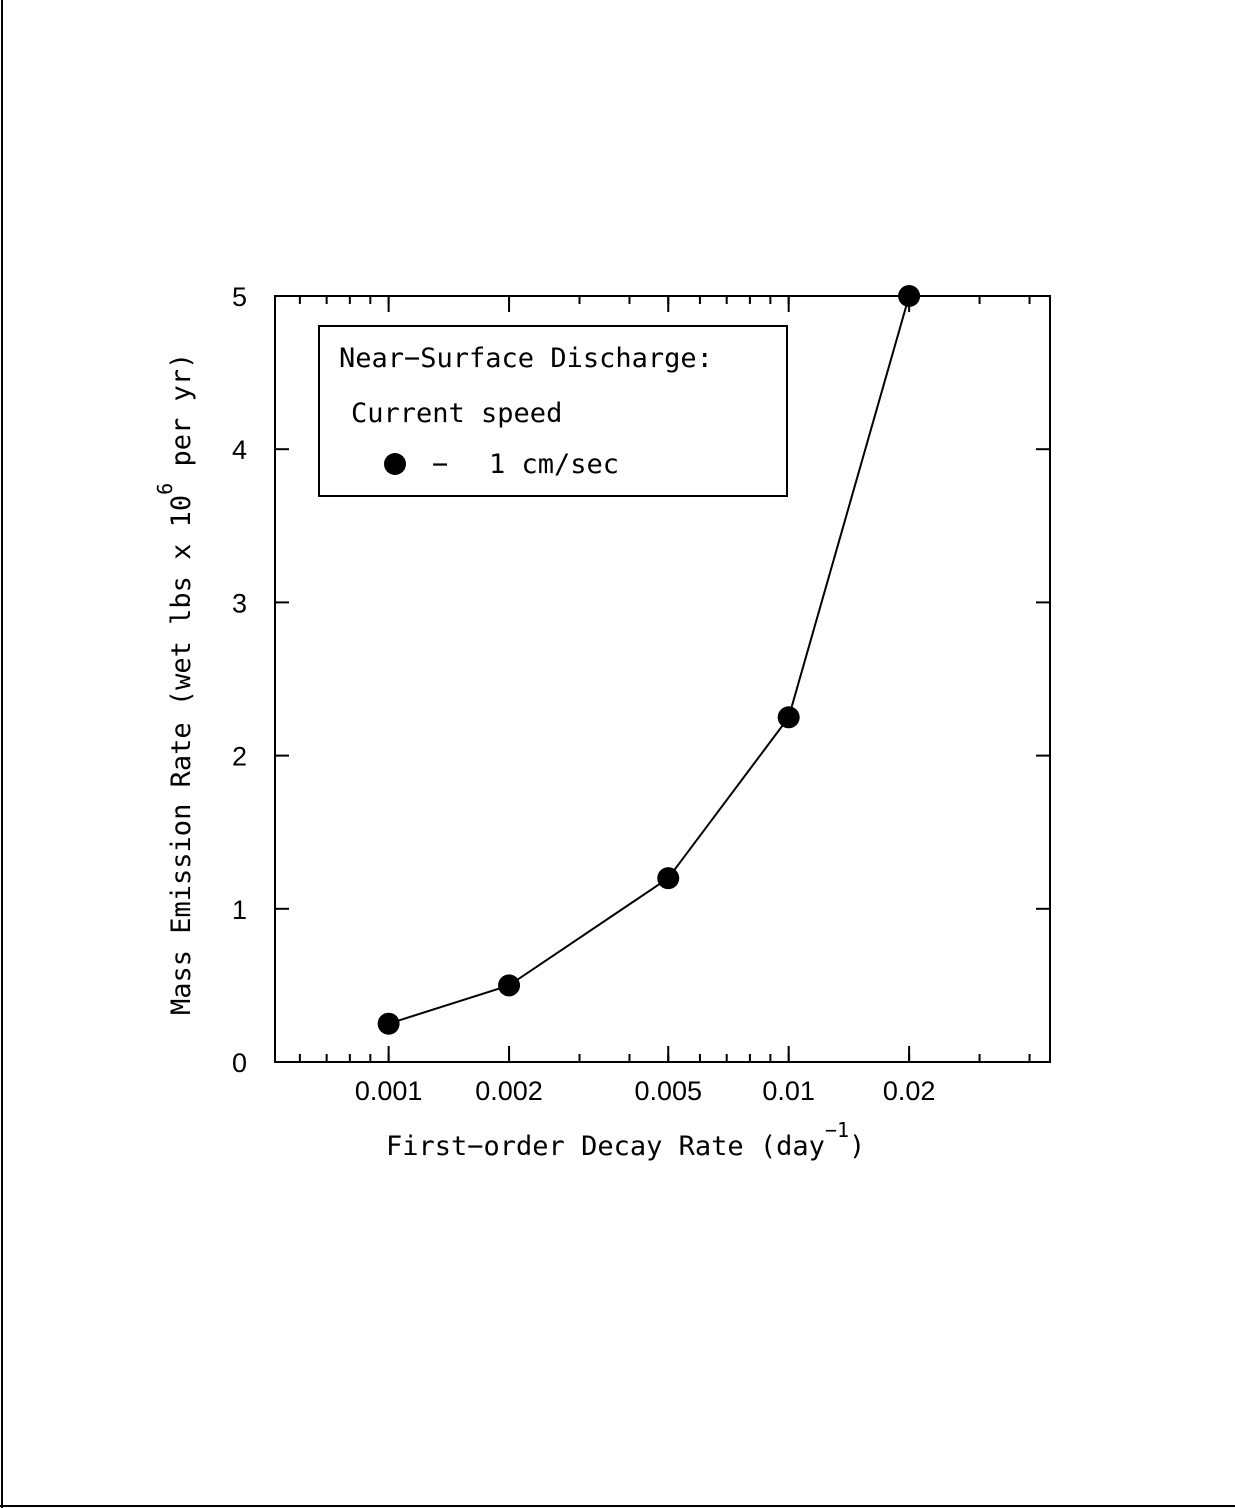  I want to click on y-tick-label: 2, so click(239, 757).